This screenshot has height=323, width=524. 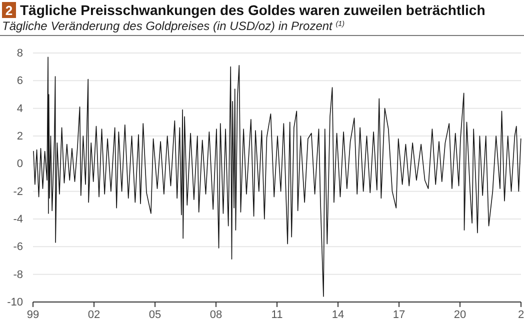 I want to click on y-tick-label: -10, so click(x=15, y=302).